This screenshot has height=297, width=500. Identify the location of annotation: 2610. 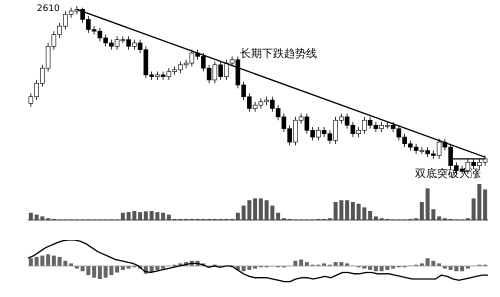
(48, 9).